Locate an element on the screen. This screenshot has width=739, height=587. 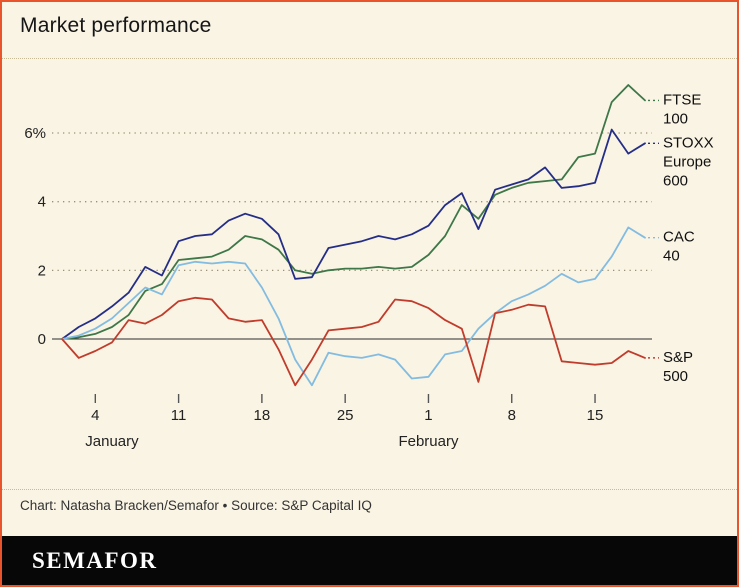
series-label-stoxx-europe-600: STOXX is located at coordinates (688, 142).